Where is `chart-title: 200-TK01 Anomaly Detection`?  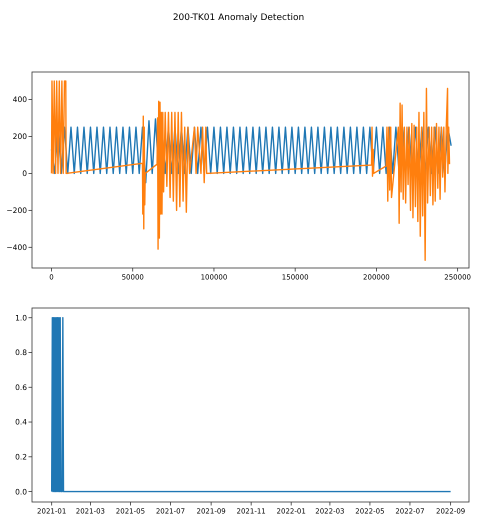
chart-title: 200-TK01 Anomaly Detection is located at coordinates (238, 18).